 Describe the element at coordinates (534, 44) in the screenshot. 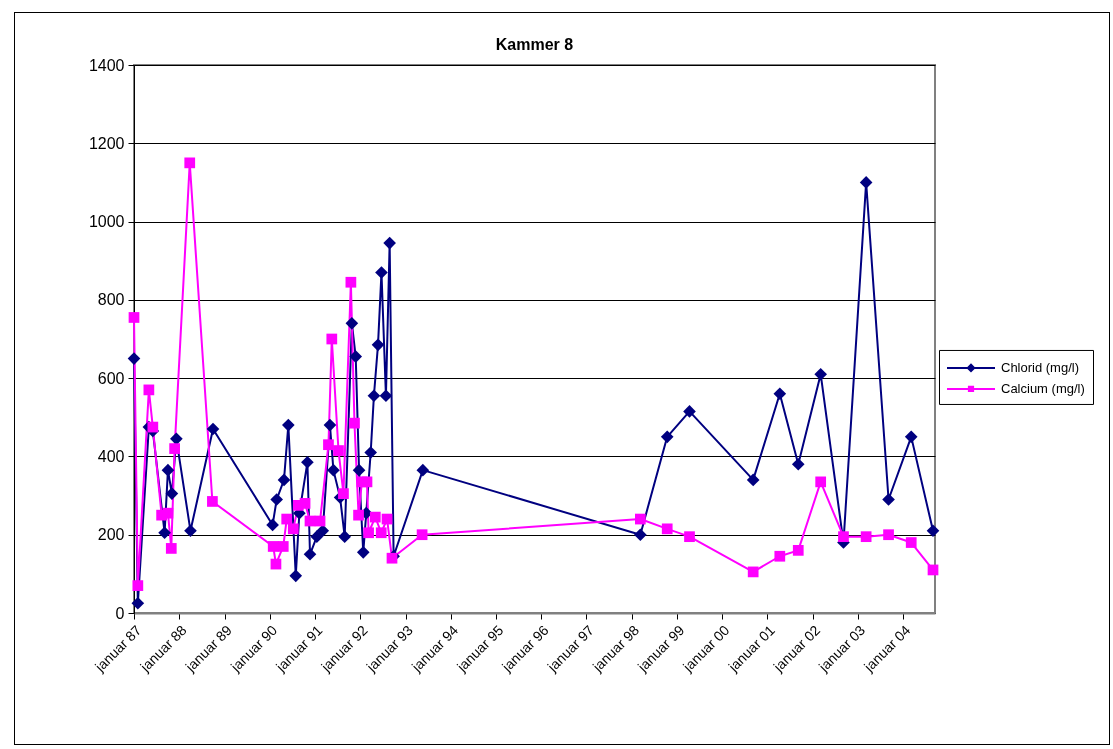

I see `chart-title: Kammer 8` at that location.